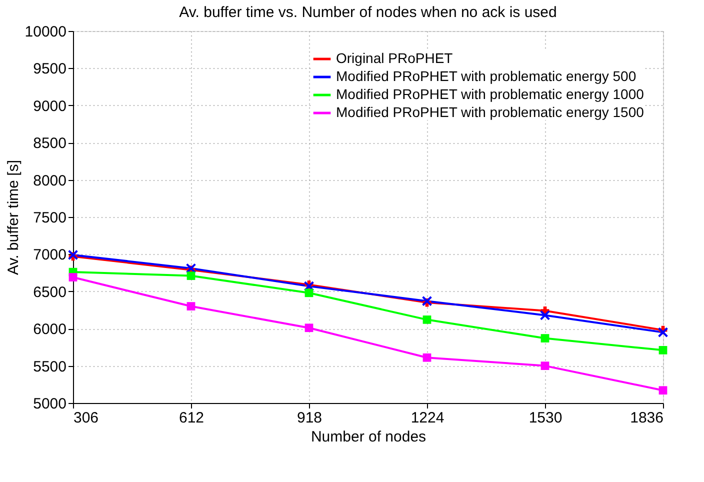 Image resolution: width=704 pixels, height=482 pixels. What do you see at coordinates (191, 418) in the screenshot?
I see `x-tick-label: 612` at bounding box center [191, 418].